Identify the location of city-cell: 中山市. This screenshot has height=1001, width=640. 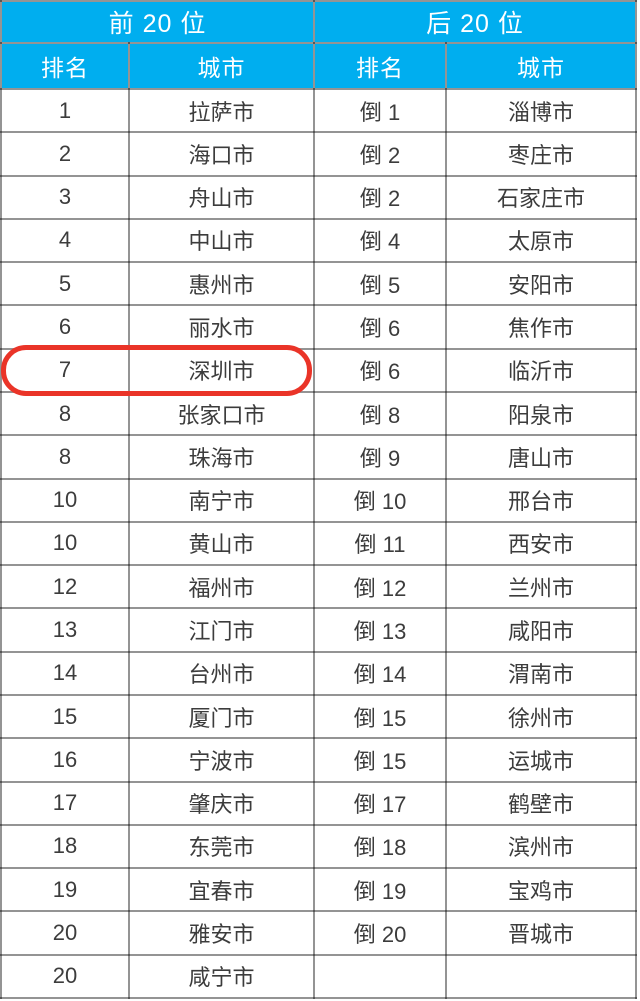
(221, 240).